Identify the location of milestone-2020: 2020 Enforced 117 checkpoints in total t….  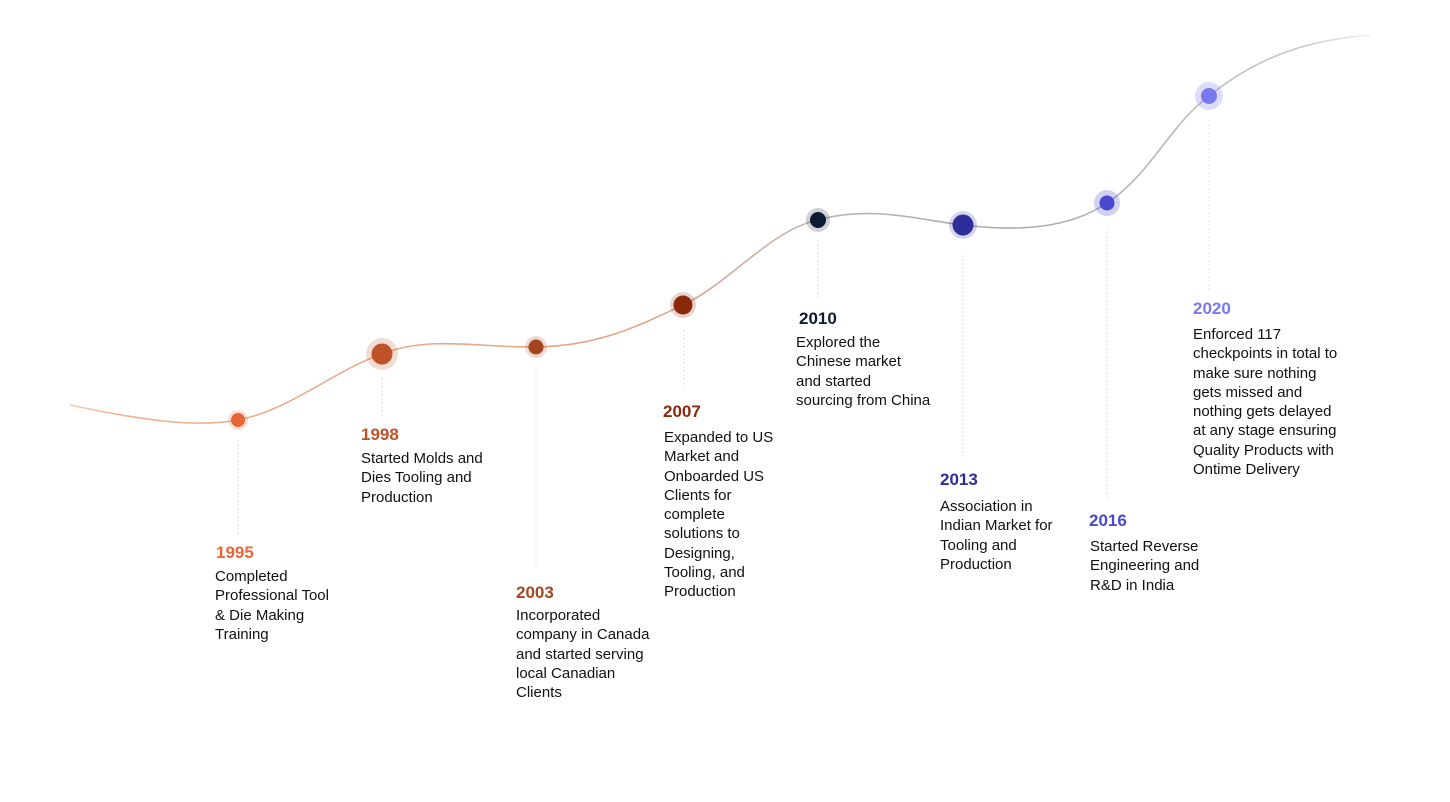
(1265, 389).